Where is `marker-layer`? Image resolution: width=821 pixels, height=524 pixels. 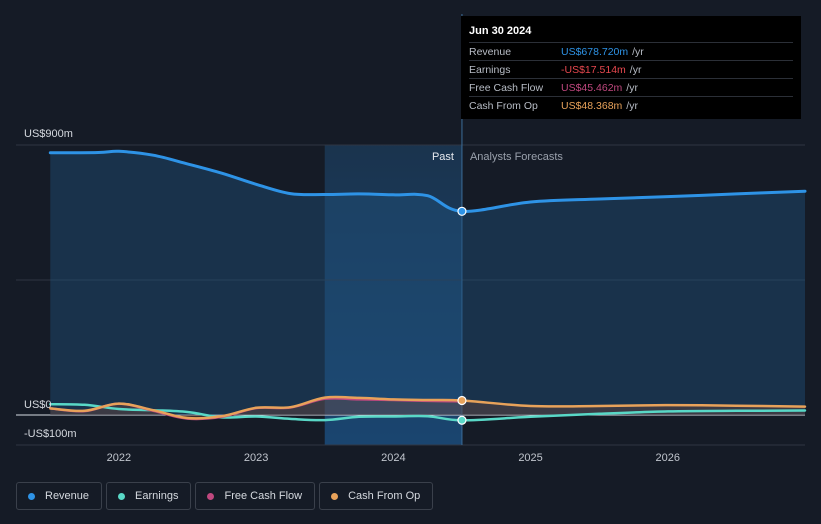 marker-layer is located at coordinates (462, 315).